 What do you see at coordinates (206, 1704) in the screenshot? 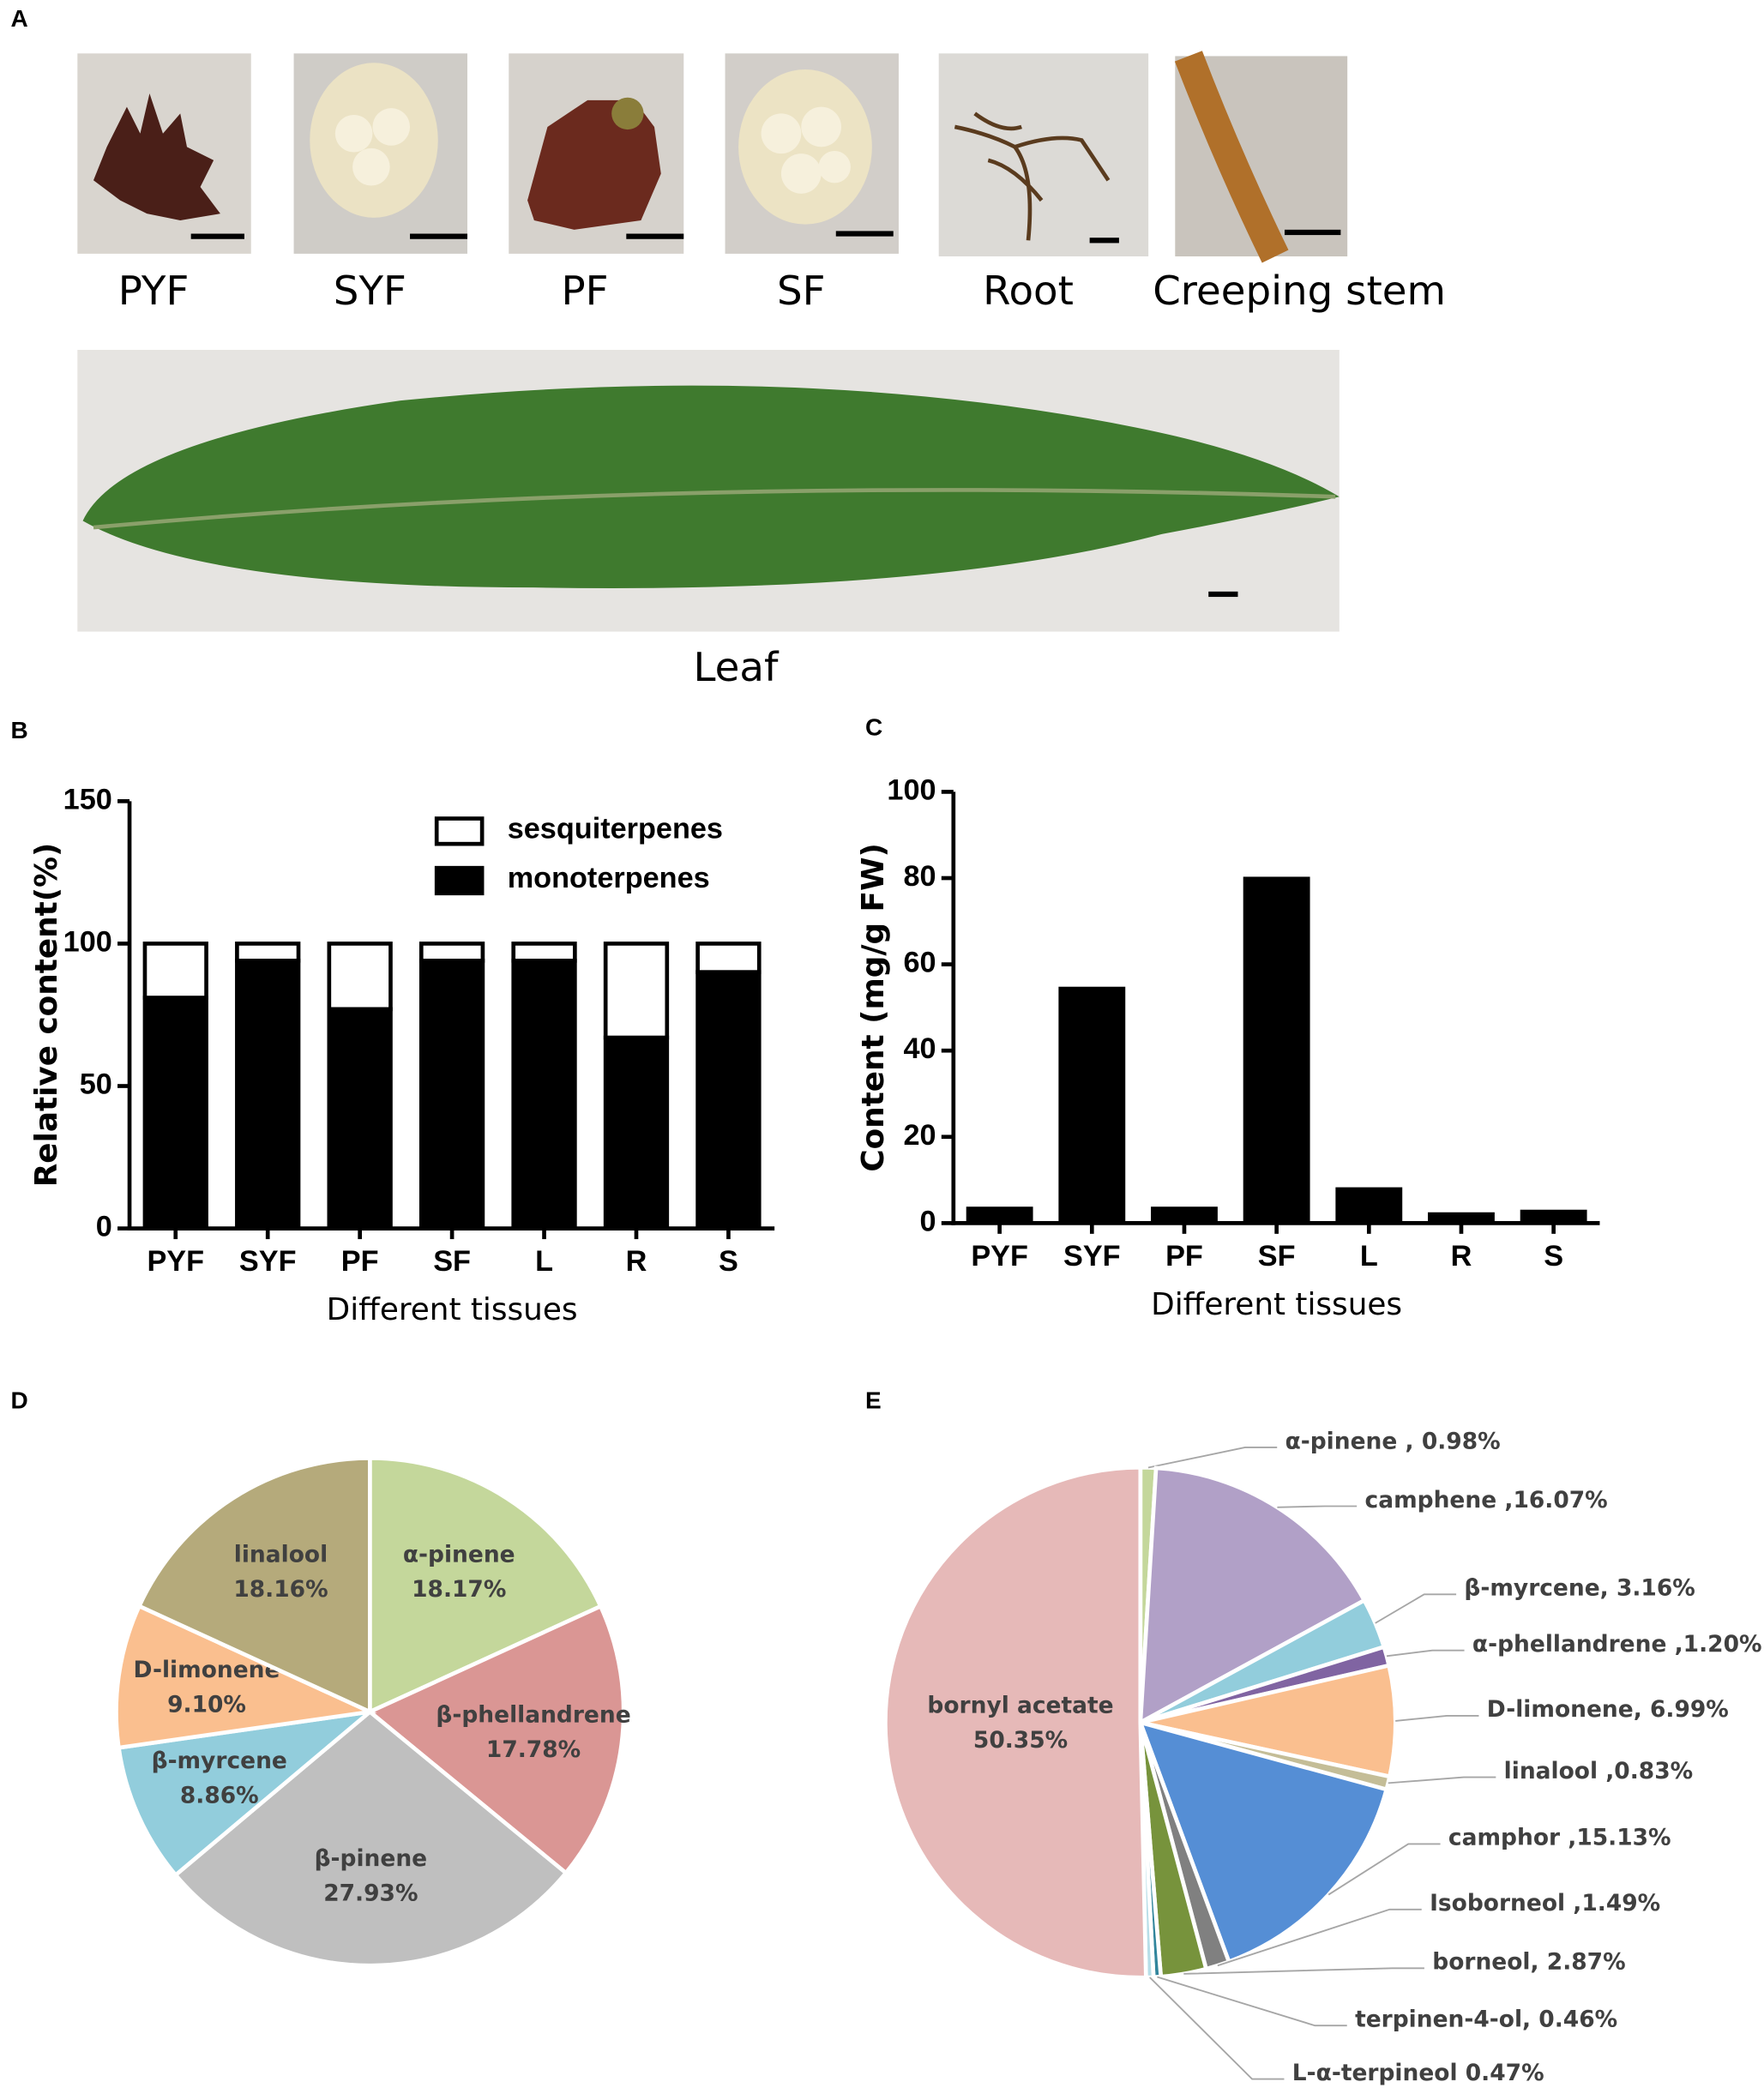
I see `slice-value-label: 9.10%` at bounding box center [206, 1704].